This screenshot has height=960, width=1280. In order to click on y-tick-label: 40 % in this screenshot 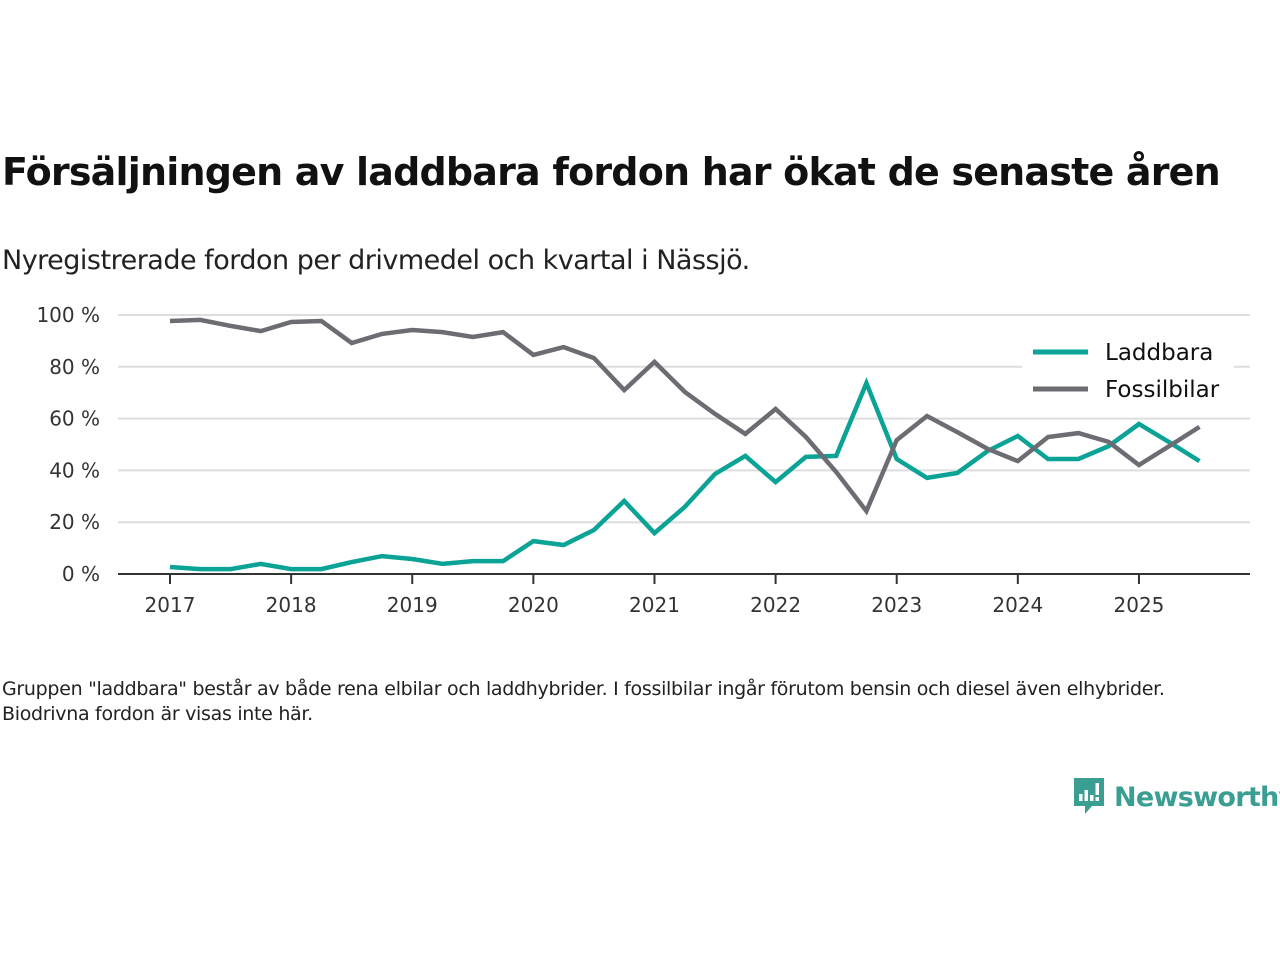, I will do `click(74, 470)`.